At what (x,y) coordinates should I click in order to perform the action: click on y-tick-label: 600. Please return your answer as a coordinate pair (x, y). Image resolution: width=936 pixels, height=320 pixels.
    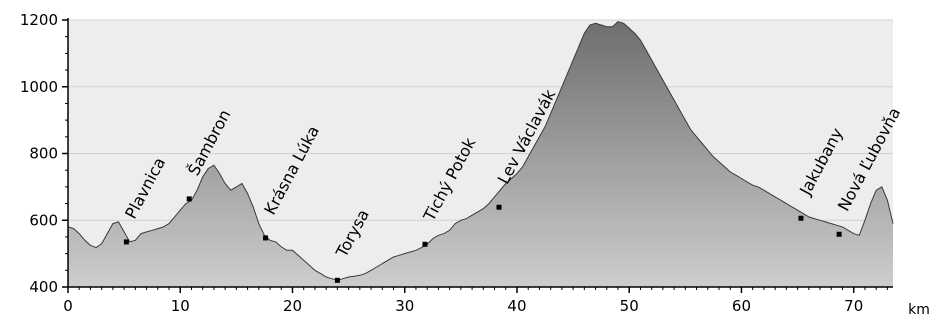
    Looking at the image, I should click on (43, 220).